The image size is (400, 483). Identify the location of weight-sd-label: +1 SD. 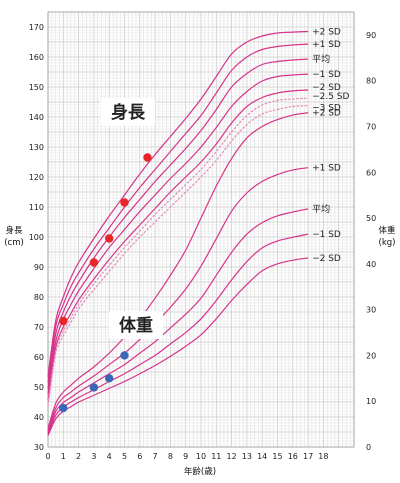
(326, 169).